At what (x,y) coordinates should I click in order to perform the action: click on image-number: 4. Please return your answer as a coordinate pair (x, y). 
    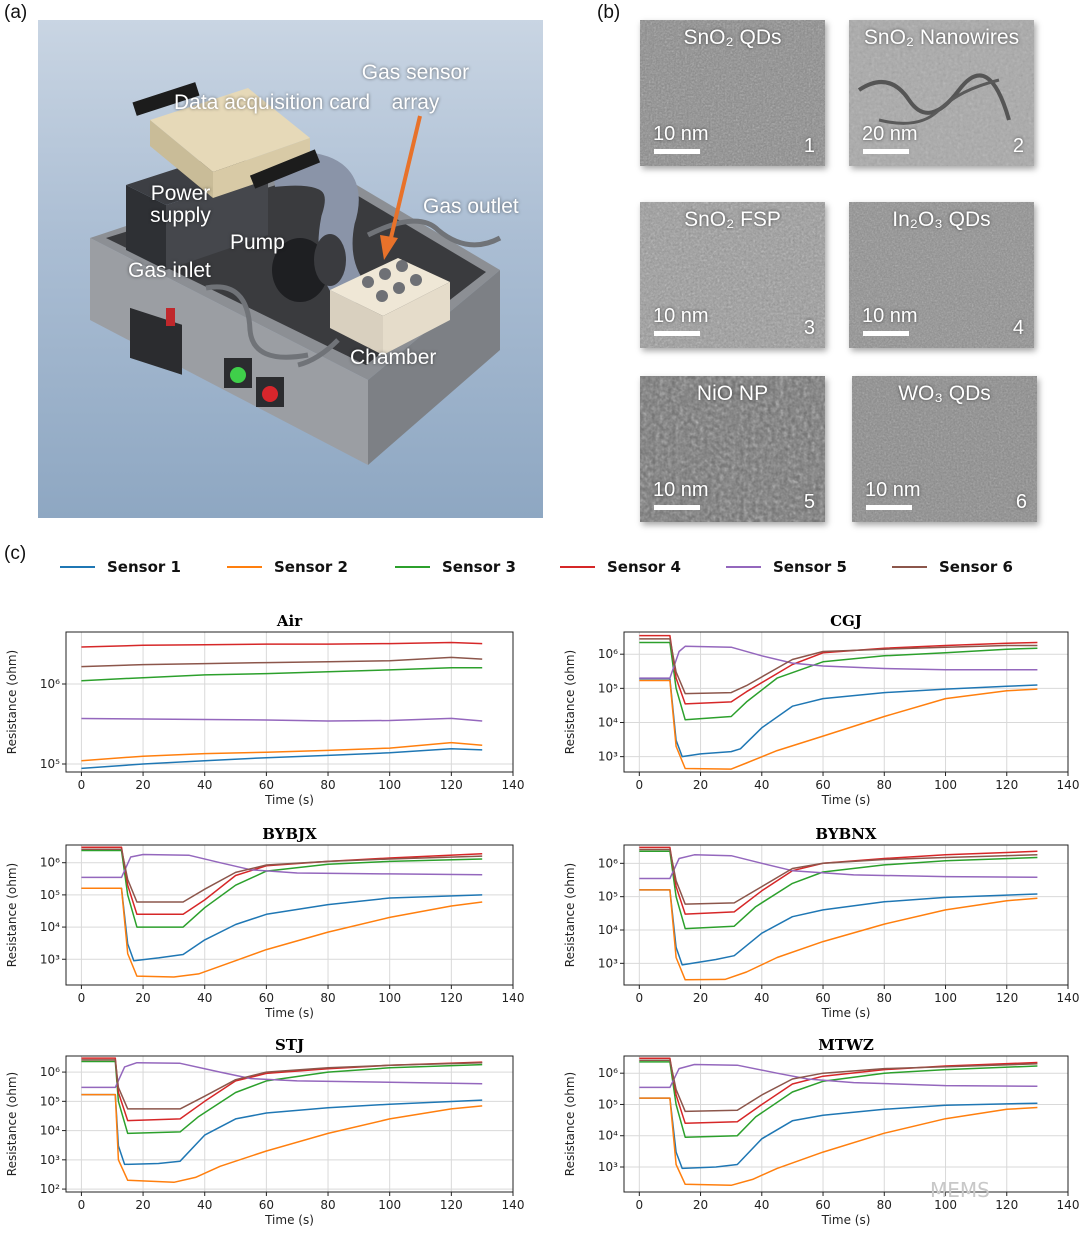
    Looking at the image, I should click on (1018, 328).